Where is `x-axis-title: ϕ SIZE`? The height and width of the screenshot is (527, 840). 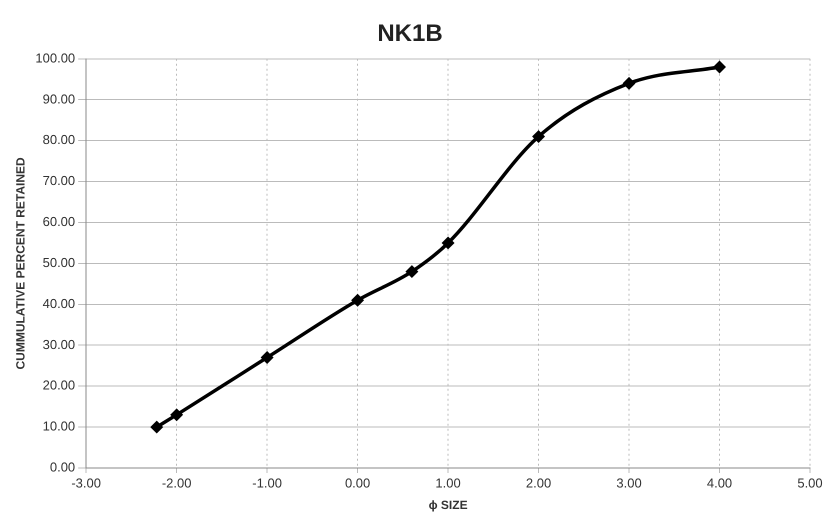
x-axis-title: ϕ SIZE is located at coordinates (448, 505).